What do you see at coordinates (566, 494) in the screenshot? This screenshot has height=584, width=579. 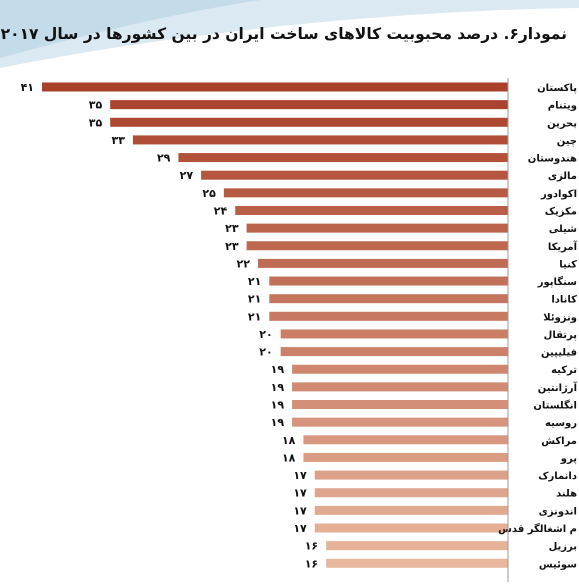 I see `category-label: هلند` at bounding box center [566, 494].